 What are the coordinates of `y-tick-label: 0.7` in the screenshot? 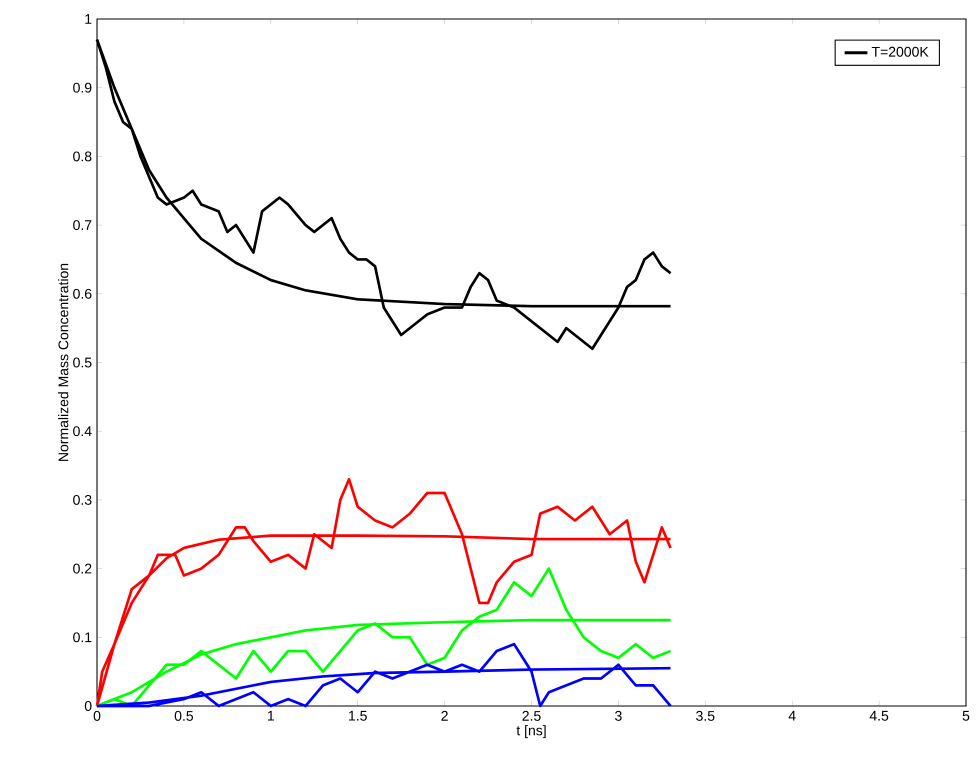 It's located at (82, 225).